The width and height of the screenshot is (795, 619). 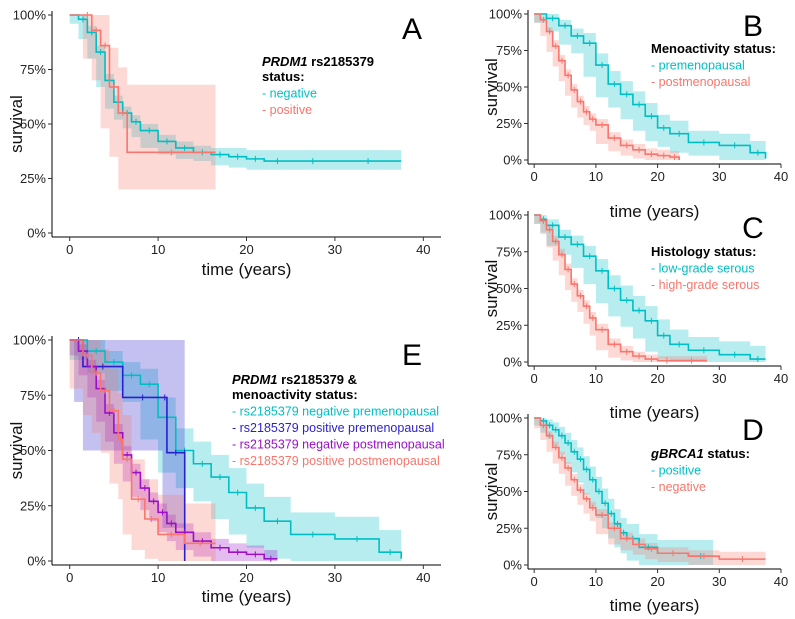 I want to click on legend-title: gBRCA1 status:, so click(x=700, y=453).